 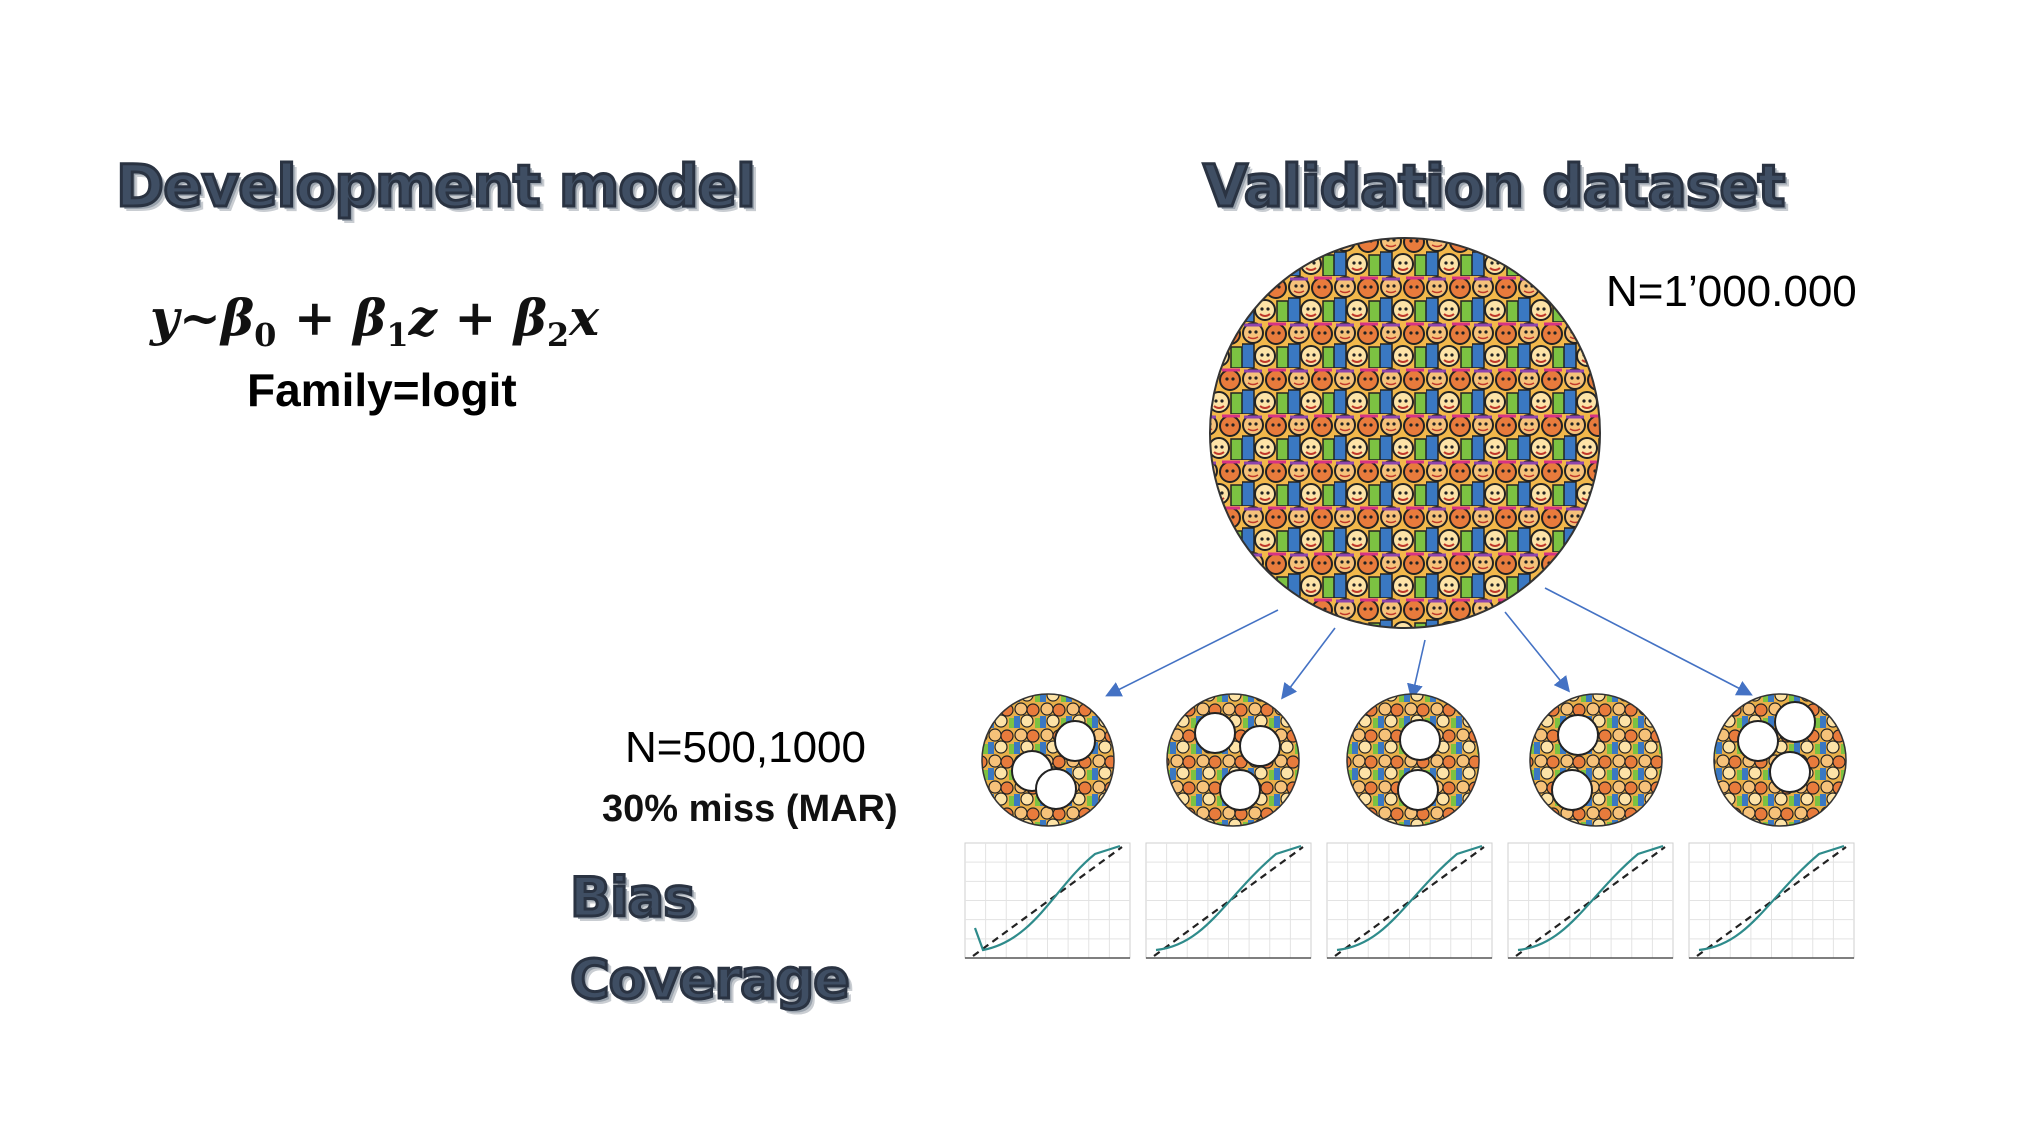 What do you see at coordinates (1493, 186) in the screenshot?
I see `validation-dataset-title: Validation dataset` at bounding box center [1493, 186].